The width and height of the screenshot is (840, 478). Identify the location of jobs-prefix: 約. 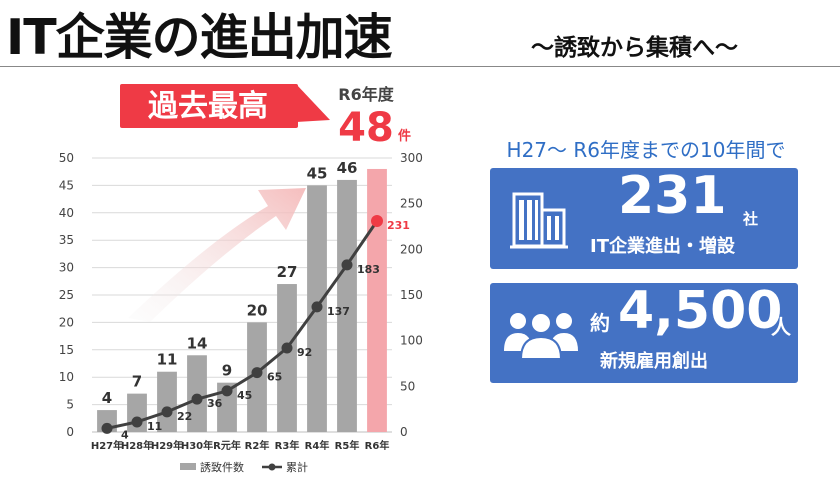
(600, 323).